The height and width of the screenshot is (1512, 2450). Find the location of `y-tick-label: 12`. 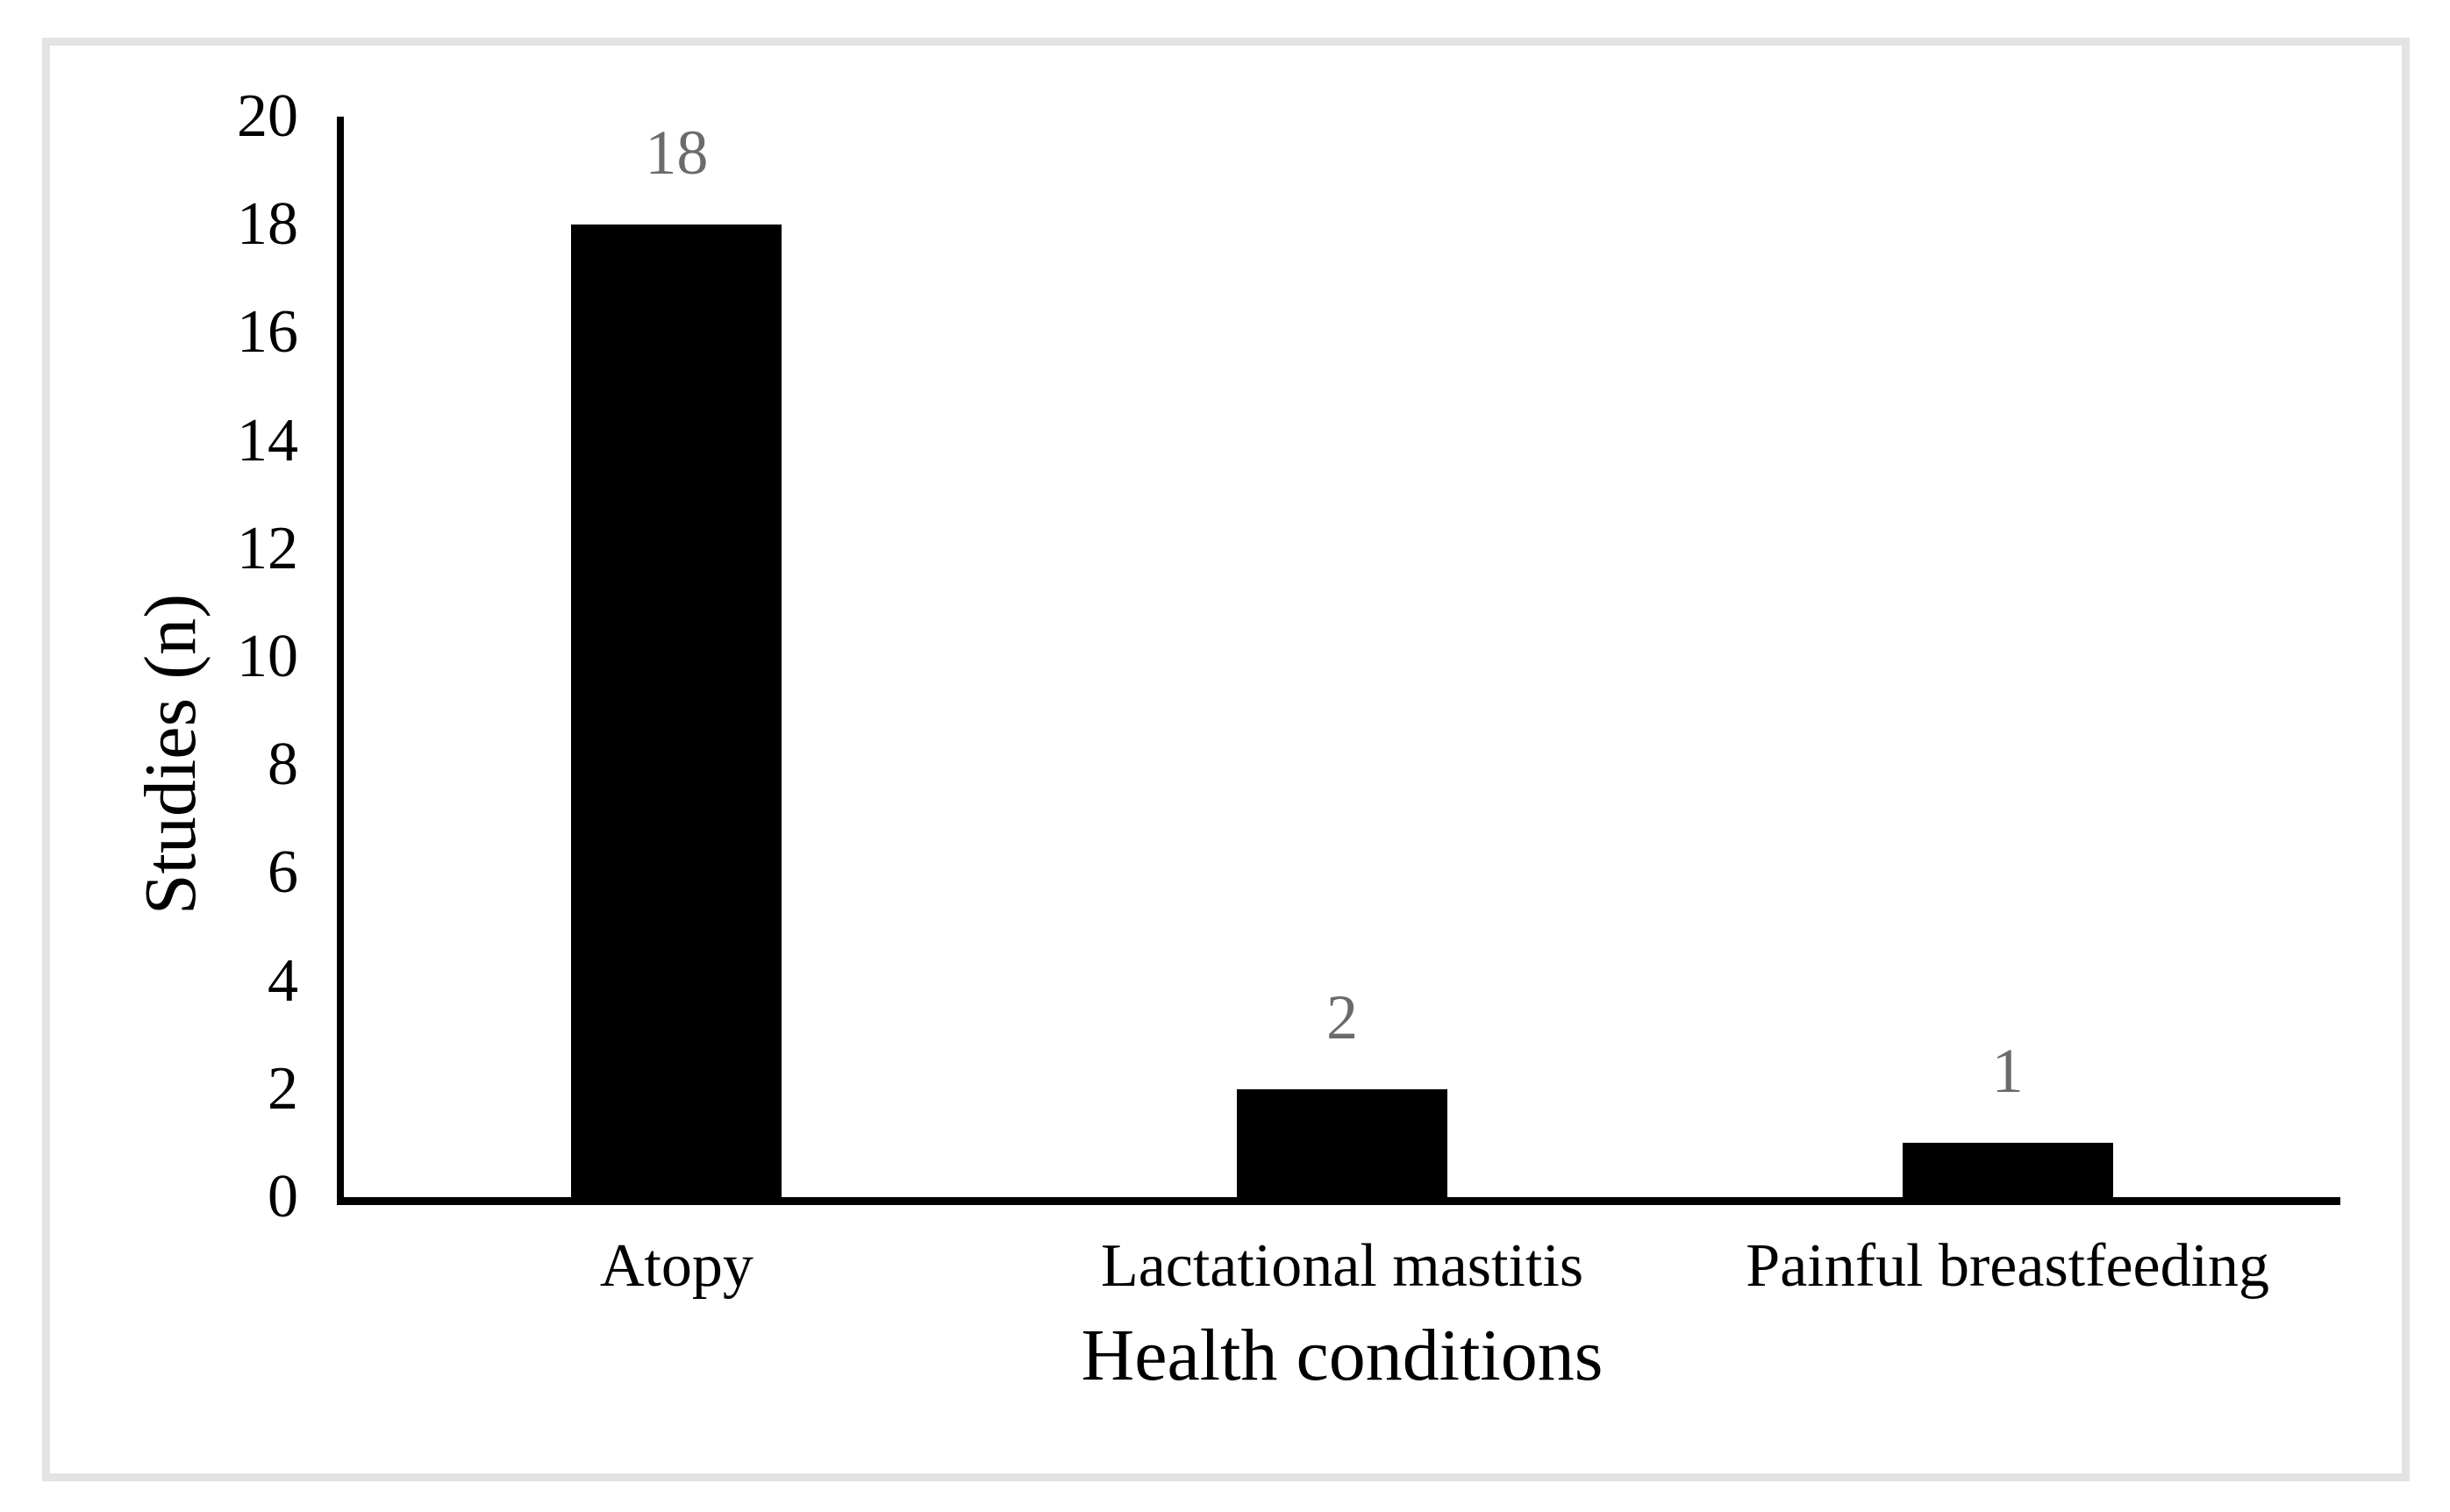

y-tick-label: 12 is located at coordinates (267, 548).